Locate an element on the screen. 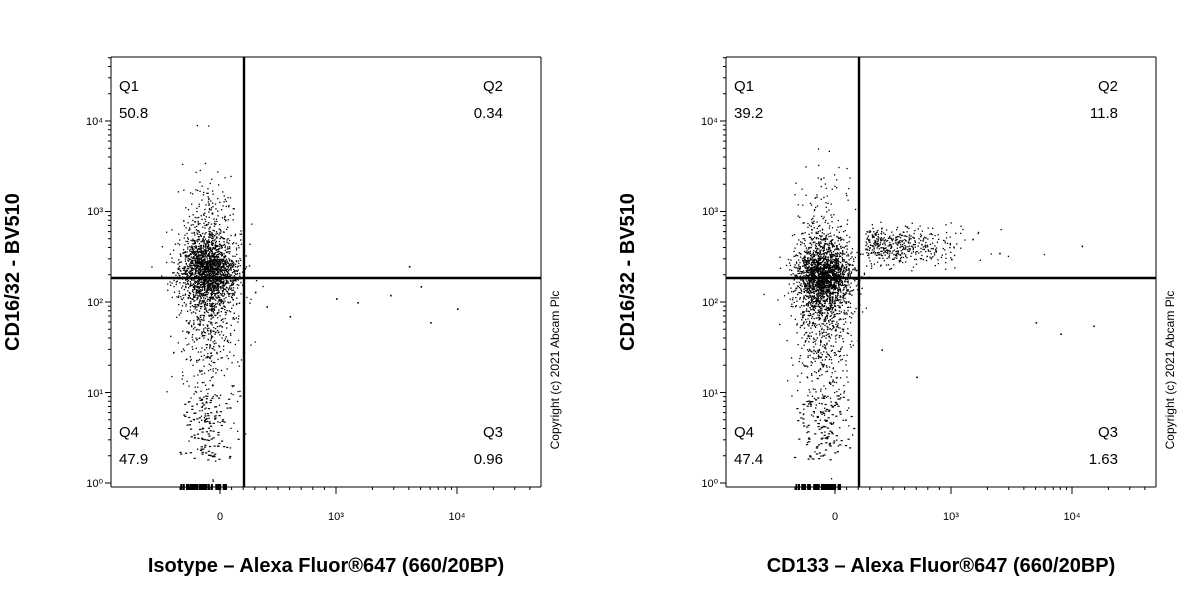 This screenshot has width=1200, height=600. quadrant-value-q3: 0.96 is located at coordinates (488, 459).